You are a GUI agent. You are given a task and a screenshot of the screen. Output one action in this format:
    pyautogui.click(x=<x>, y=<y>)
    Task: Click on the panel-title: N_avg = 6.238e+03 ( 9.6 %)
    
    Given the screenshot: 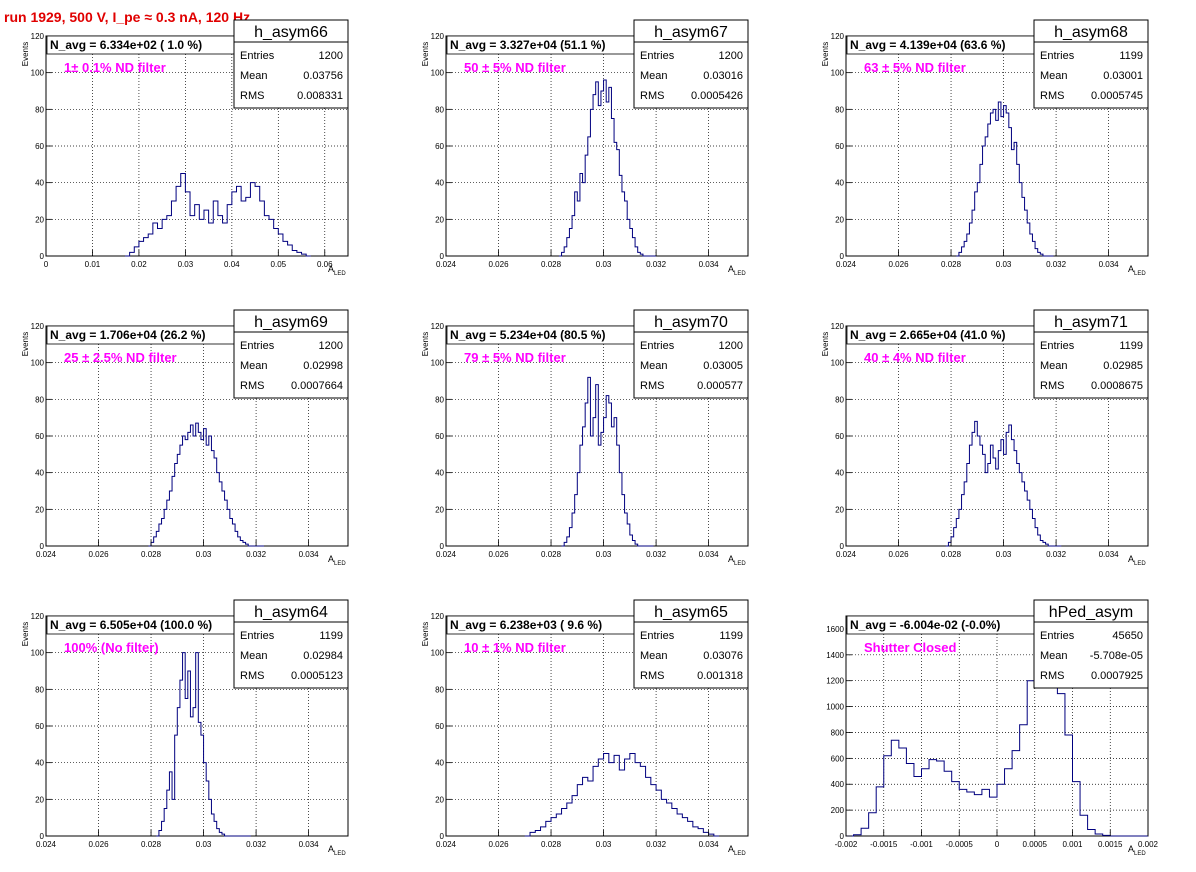 What is the action you would take?
    pyautogui.click(x=526, y=625)
    